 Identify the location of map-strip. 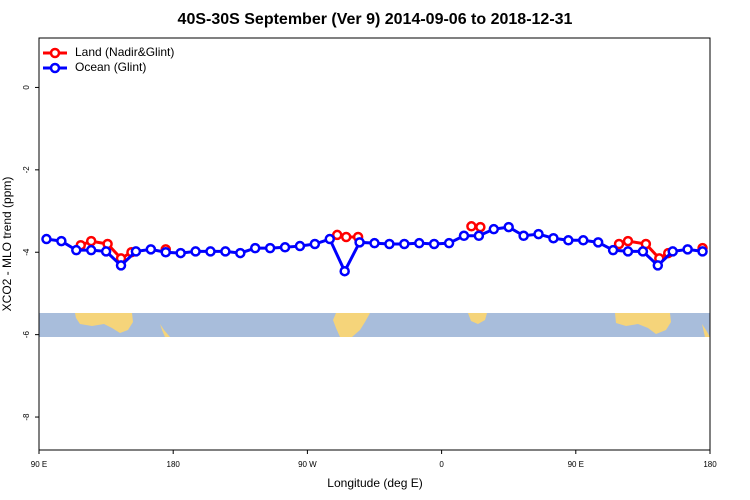
(374, 325).